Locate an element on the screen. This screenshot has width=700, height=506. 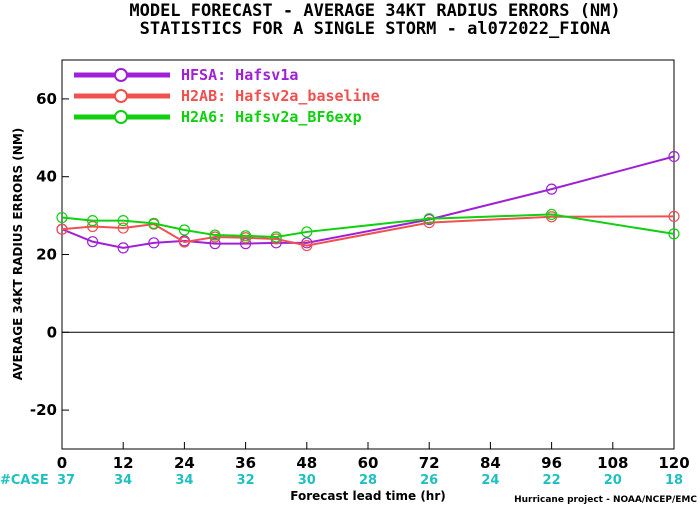
x-tick-label: 72 is located at coordinates (429, 463).